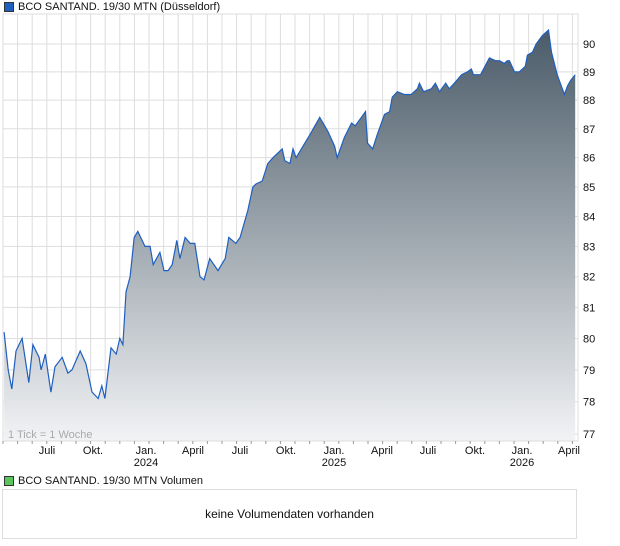 The image size is (620, 546). What do you see at coordinates (589, 435) in the screenshot?
I see `y-tick-label: 77` at bounding box center [589, 435].